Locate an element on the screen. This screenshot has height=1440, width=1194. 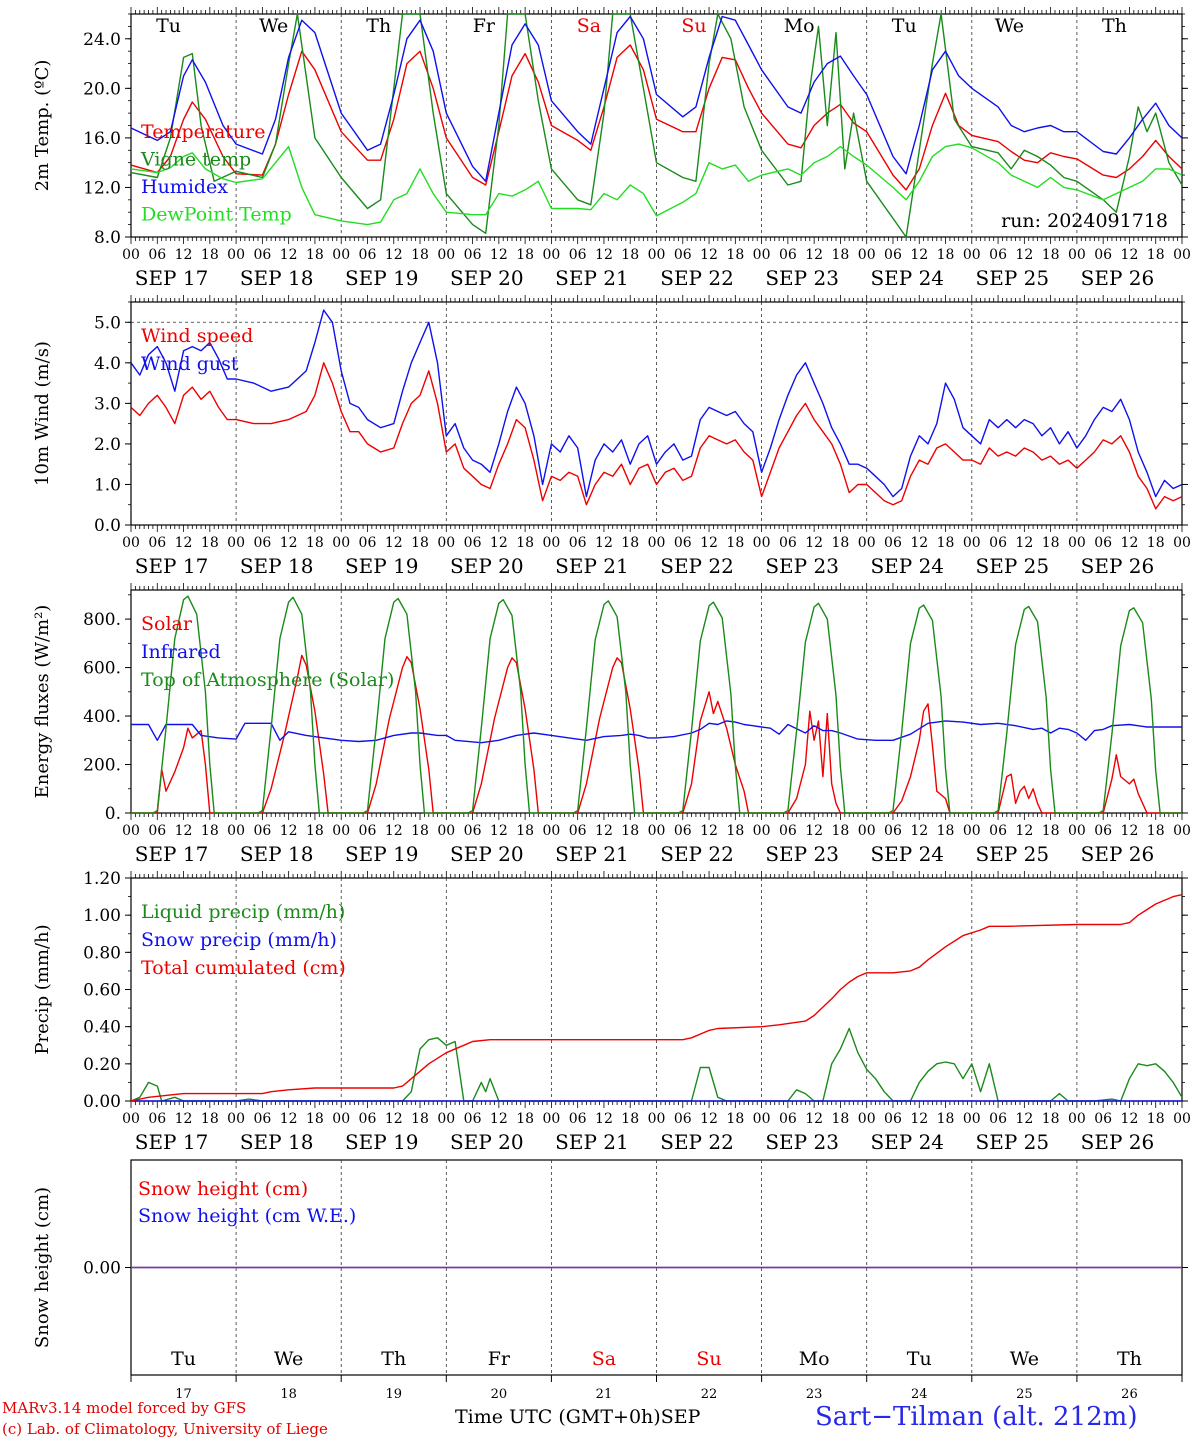
y-tick-label: 5.0 is located at coordinates (107, 323).